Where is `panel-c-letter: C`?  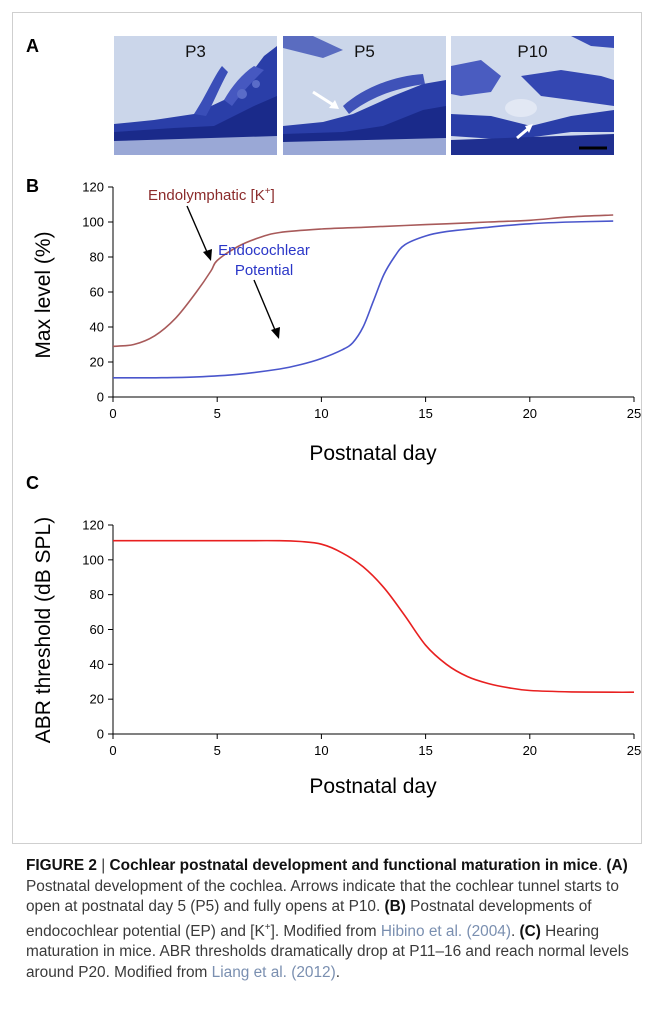 panel-c-letter: C is located at coordinates (32, 483).